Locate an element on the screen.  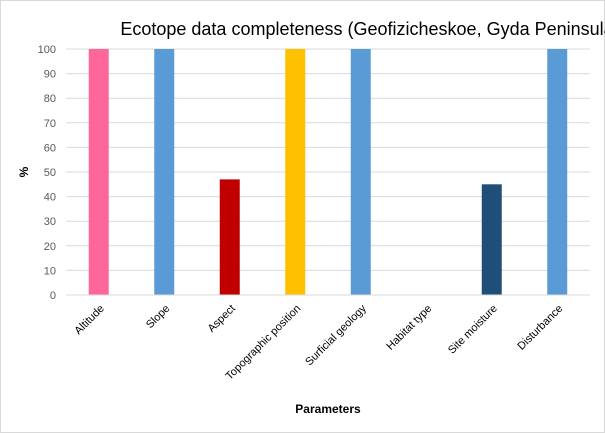
bar-disturbance is located at coordinates (557, 172).